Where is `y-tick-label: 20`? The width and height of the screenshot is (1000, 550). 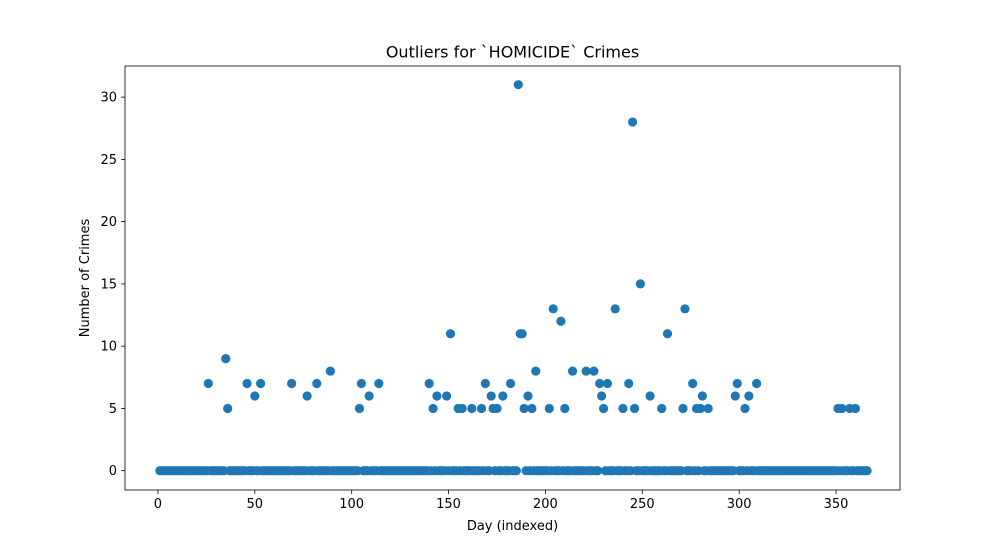 y-tick-label: 20 is located at coordinates (108, 222).